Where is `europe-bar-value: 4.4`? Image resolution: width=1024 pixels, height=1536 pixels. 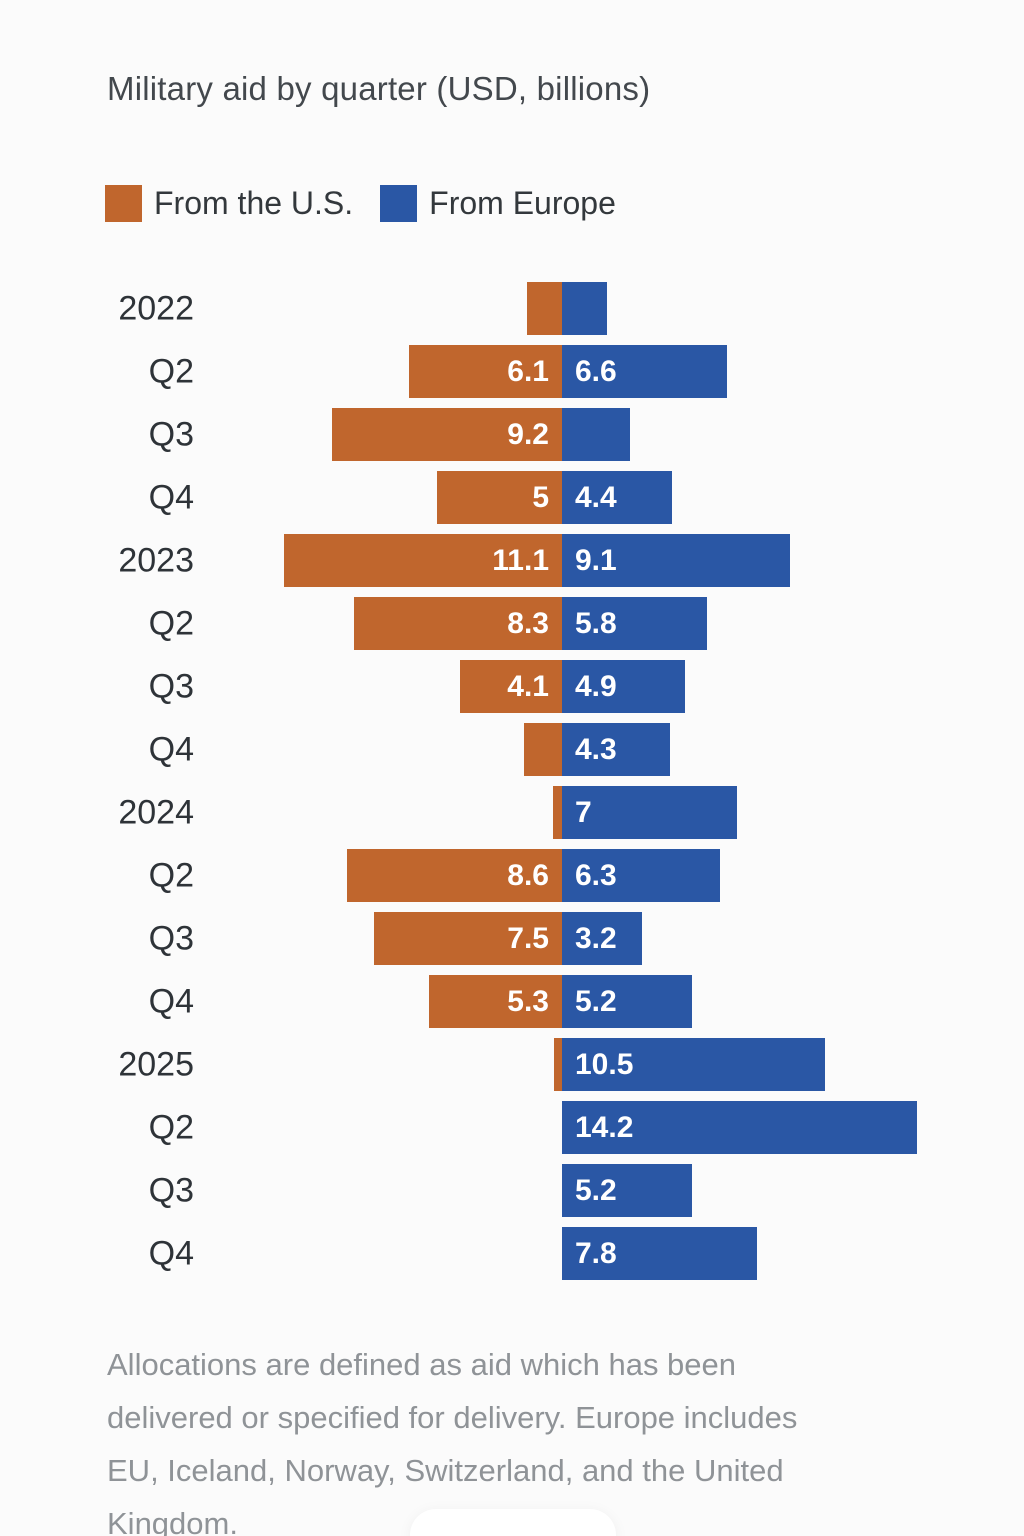
europe-bar-value: 4.4 is located at coordinates (596, 497).